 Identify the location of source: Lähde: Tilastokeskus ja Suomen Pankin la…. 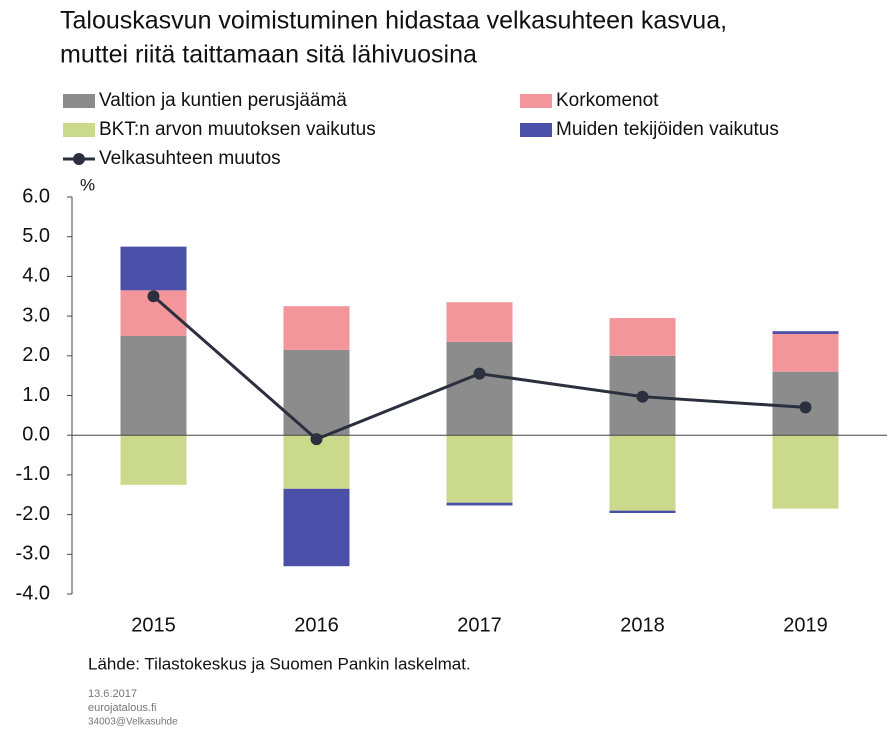
(279, 663).